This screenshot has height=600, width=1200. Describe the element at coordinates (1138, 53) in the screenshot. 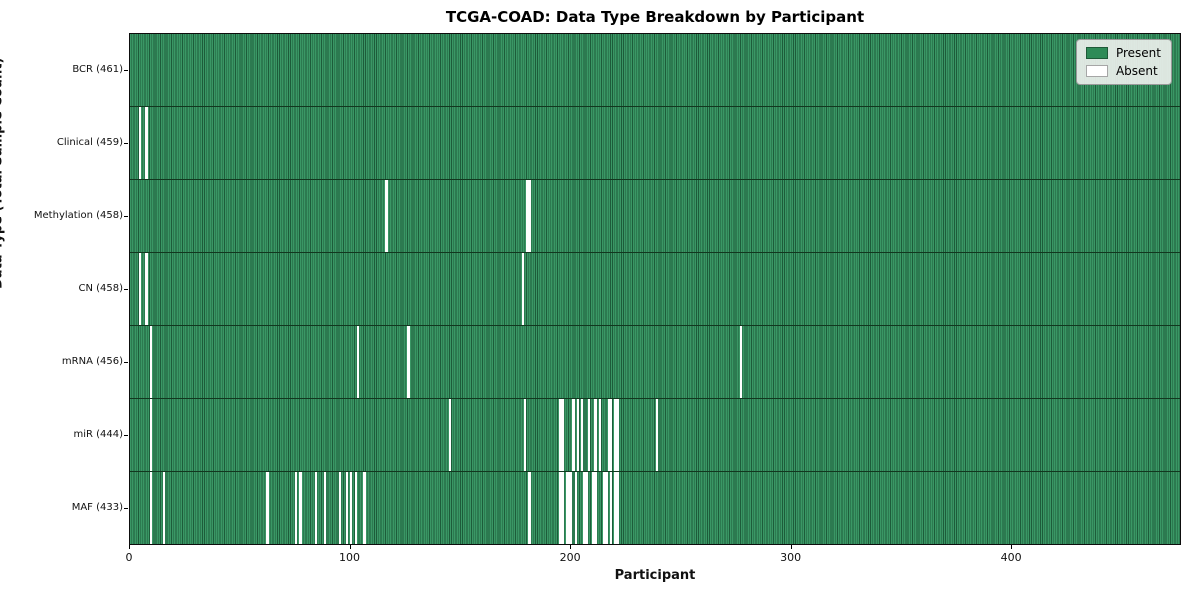

I see `legend-label-present: Present` at that location.